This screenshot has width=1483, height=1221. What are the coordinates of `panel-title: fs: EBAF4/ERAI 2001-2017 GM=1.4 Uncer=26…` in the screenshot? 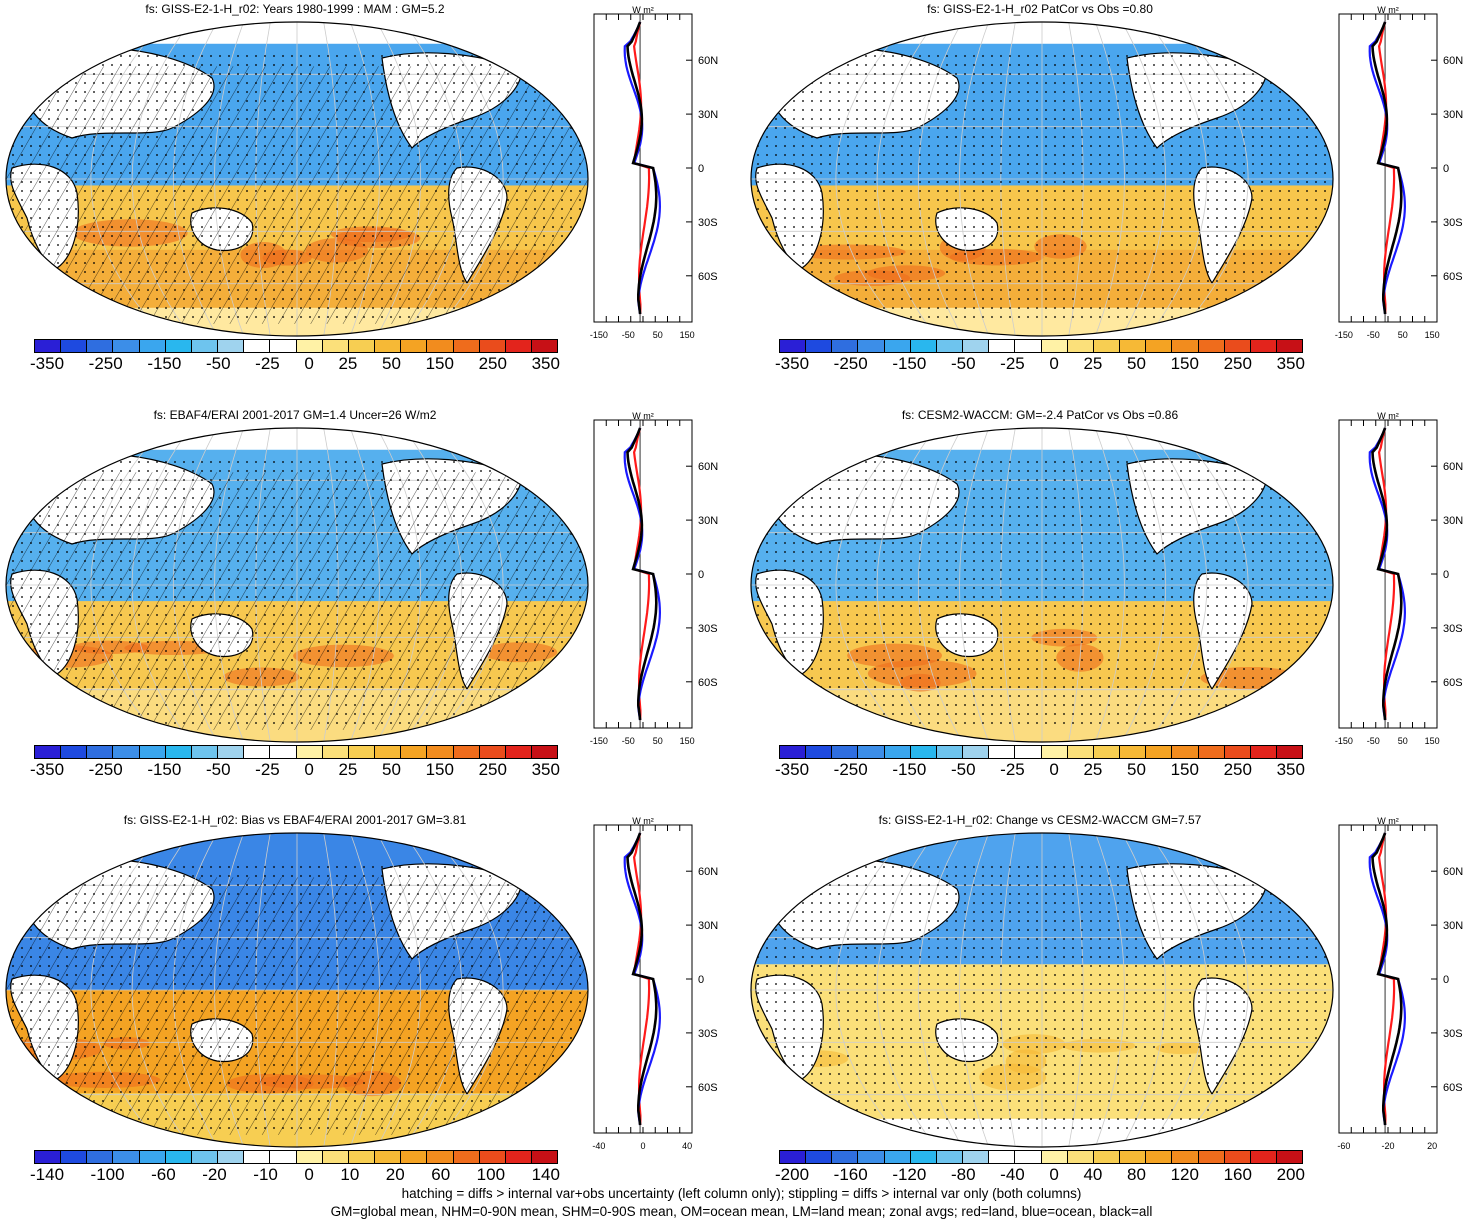 It's located at (295, 415).